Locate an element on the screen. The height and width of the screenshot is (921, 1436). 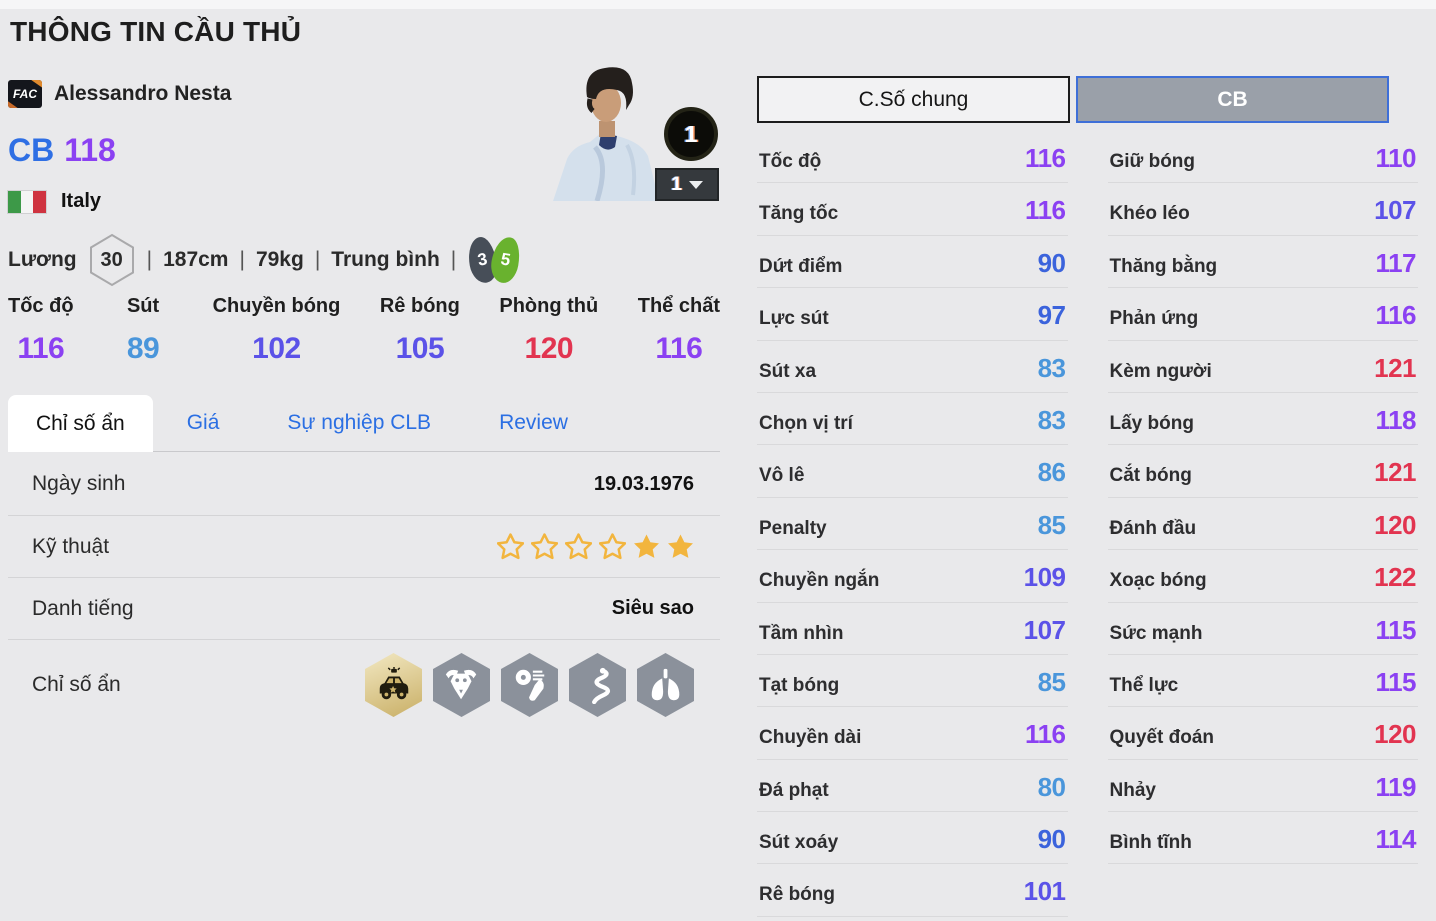
italy-flag-icon is located at coordinates (27, 201).